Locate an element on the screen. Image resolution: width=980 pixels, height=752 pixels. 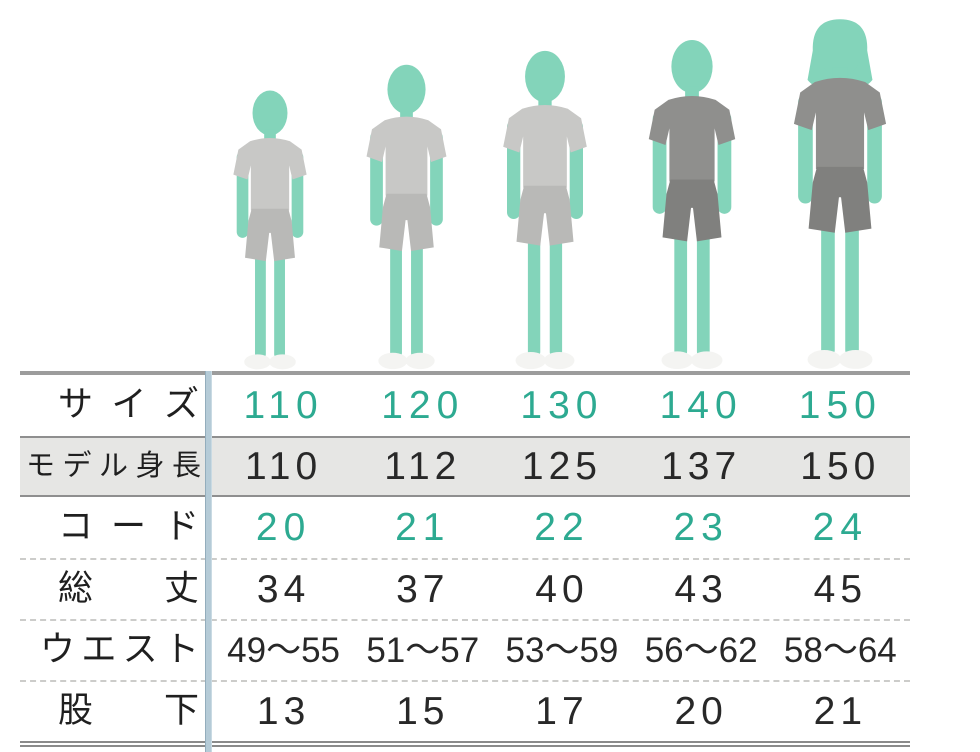
row-label-size: サイズ is located at coordinates (128, 405).